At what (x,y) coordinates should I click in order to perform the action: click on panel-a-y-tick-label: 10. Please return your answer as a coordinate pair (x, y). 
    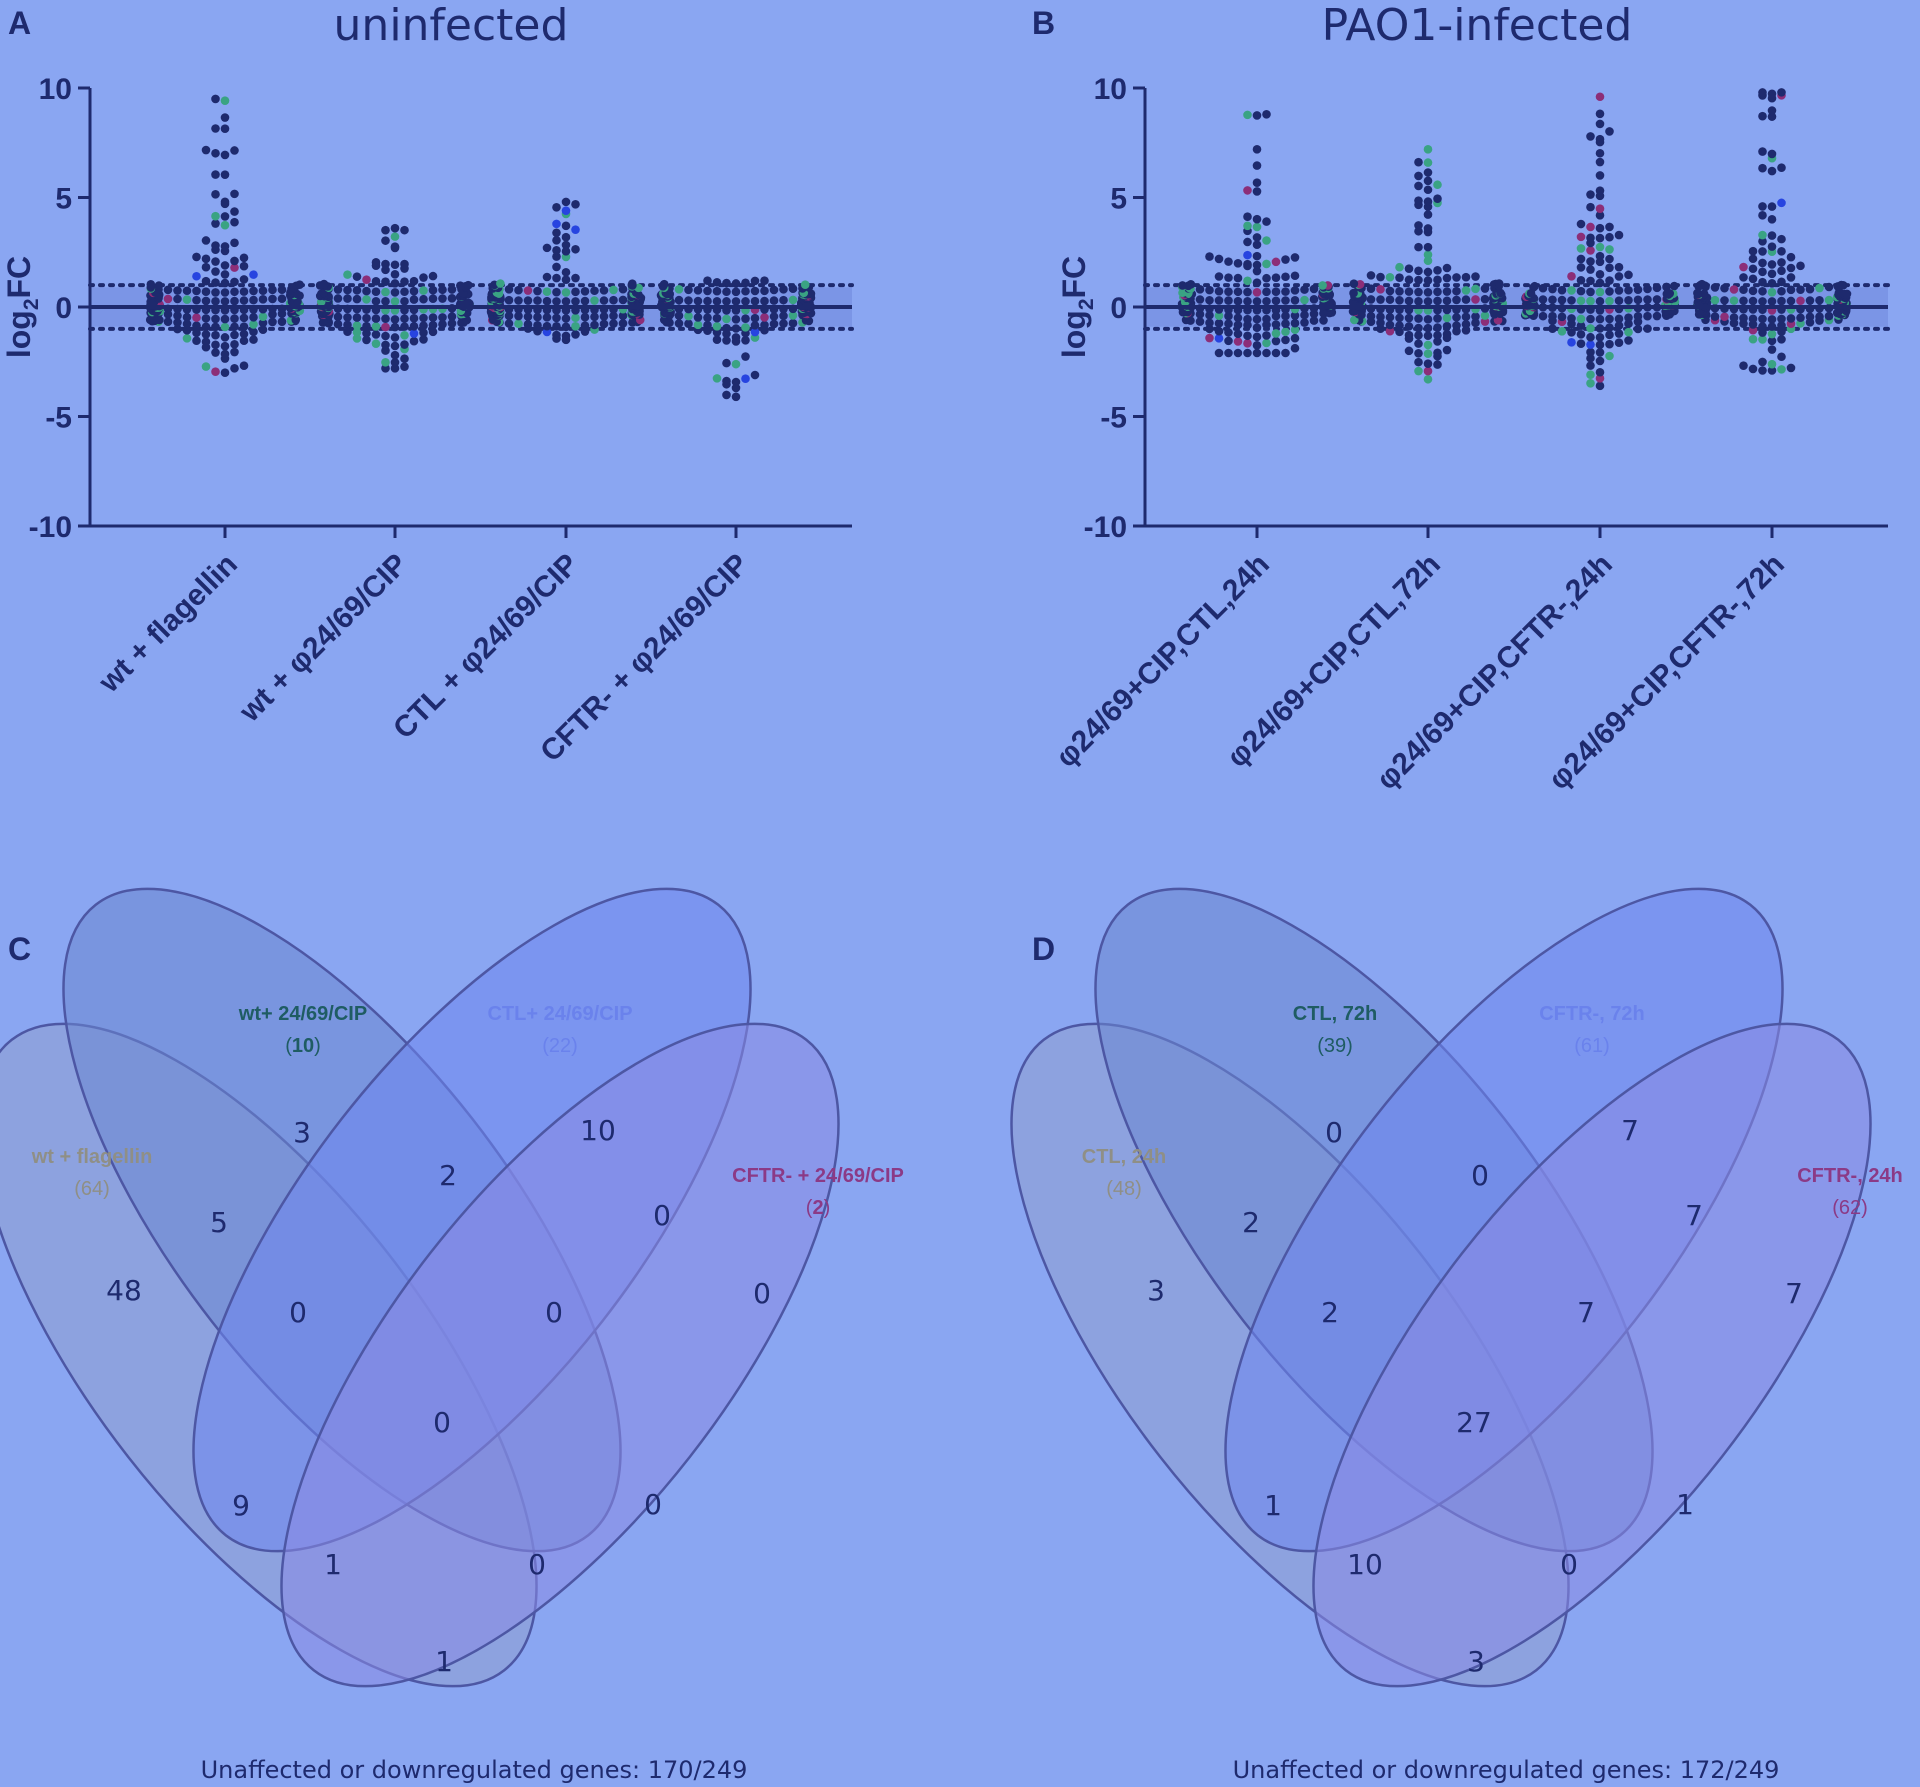
    Looking at the image, I should click on (55, 89).